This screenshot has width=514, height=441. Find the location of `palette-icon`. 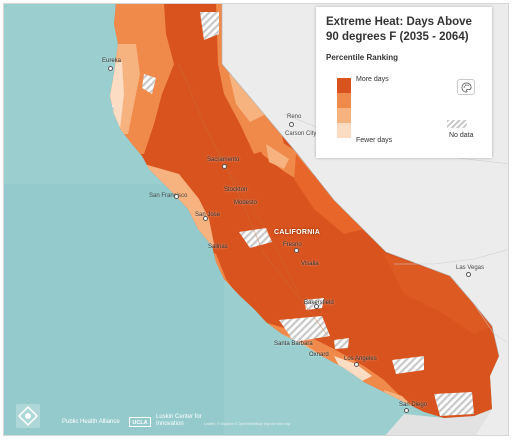

palette-icon is located at coordinates (466, 87).